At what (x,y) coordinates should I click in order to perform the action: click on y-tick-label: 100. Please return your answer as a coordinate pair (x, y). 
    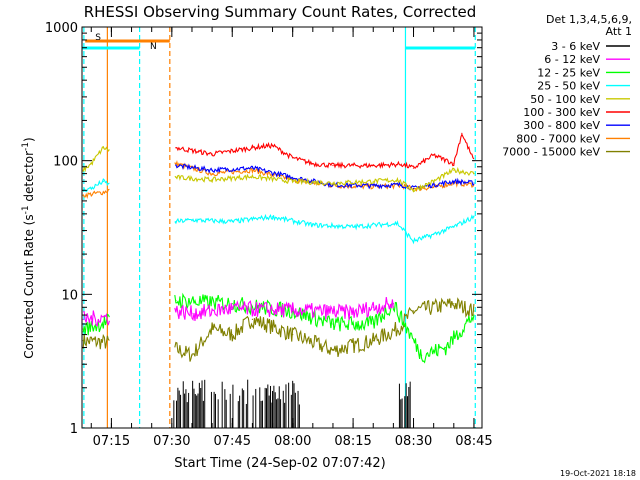
    Looking at the image, I should click on (65, 162).